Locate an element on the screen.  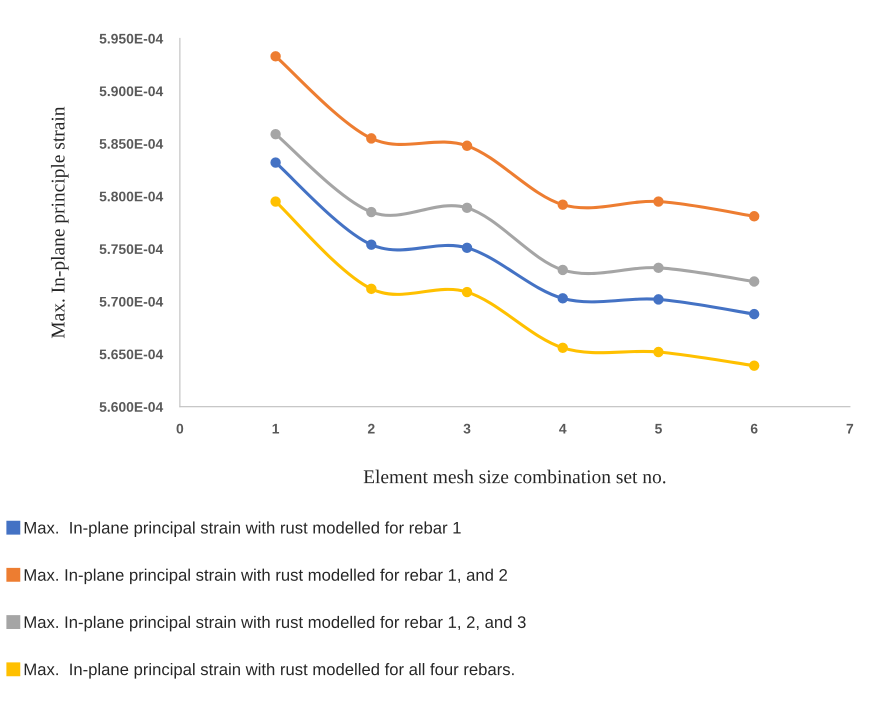
legend-label: Max. In-plane principal strain with rust modelled for rebar 1, and 2 is located at coordinates (265, 576).